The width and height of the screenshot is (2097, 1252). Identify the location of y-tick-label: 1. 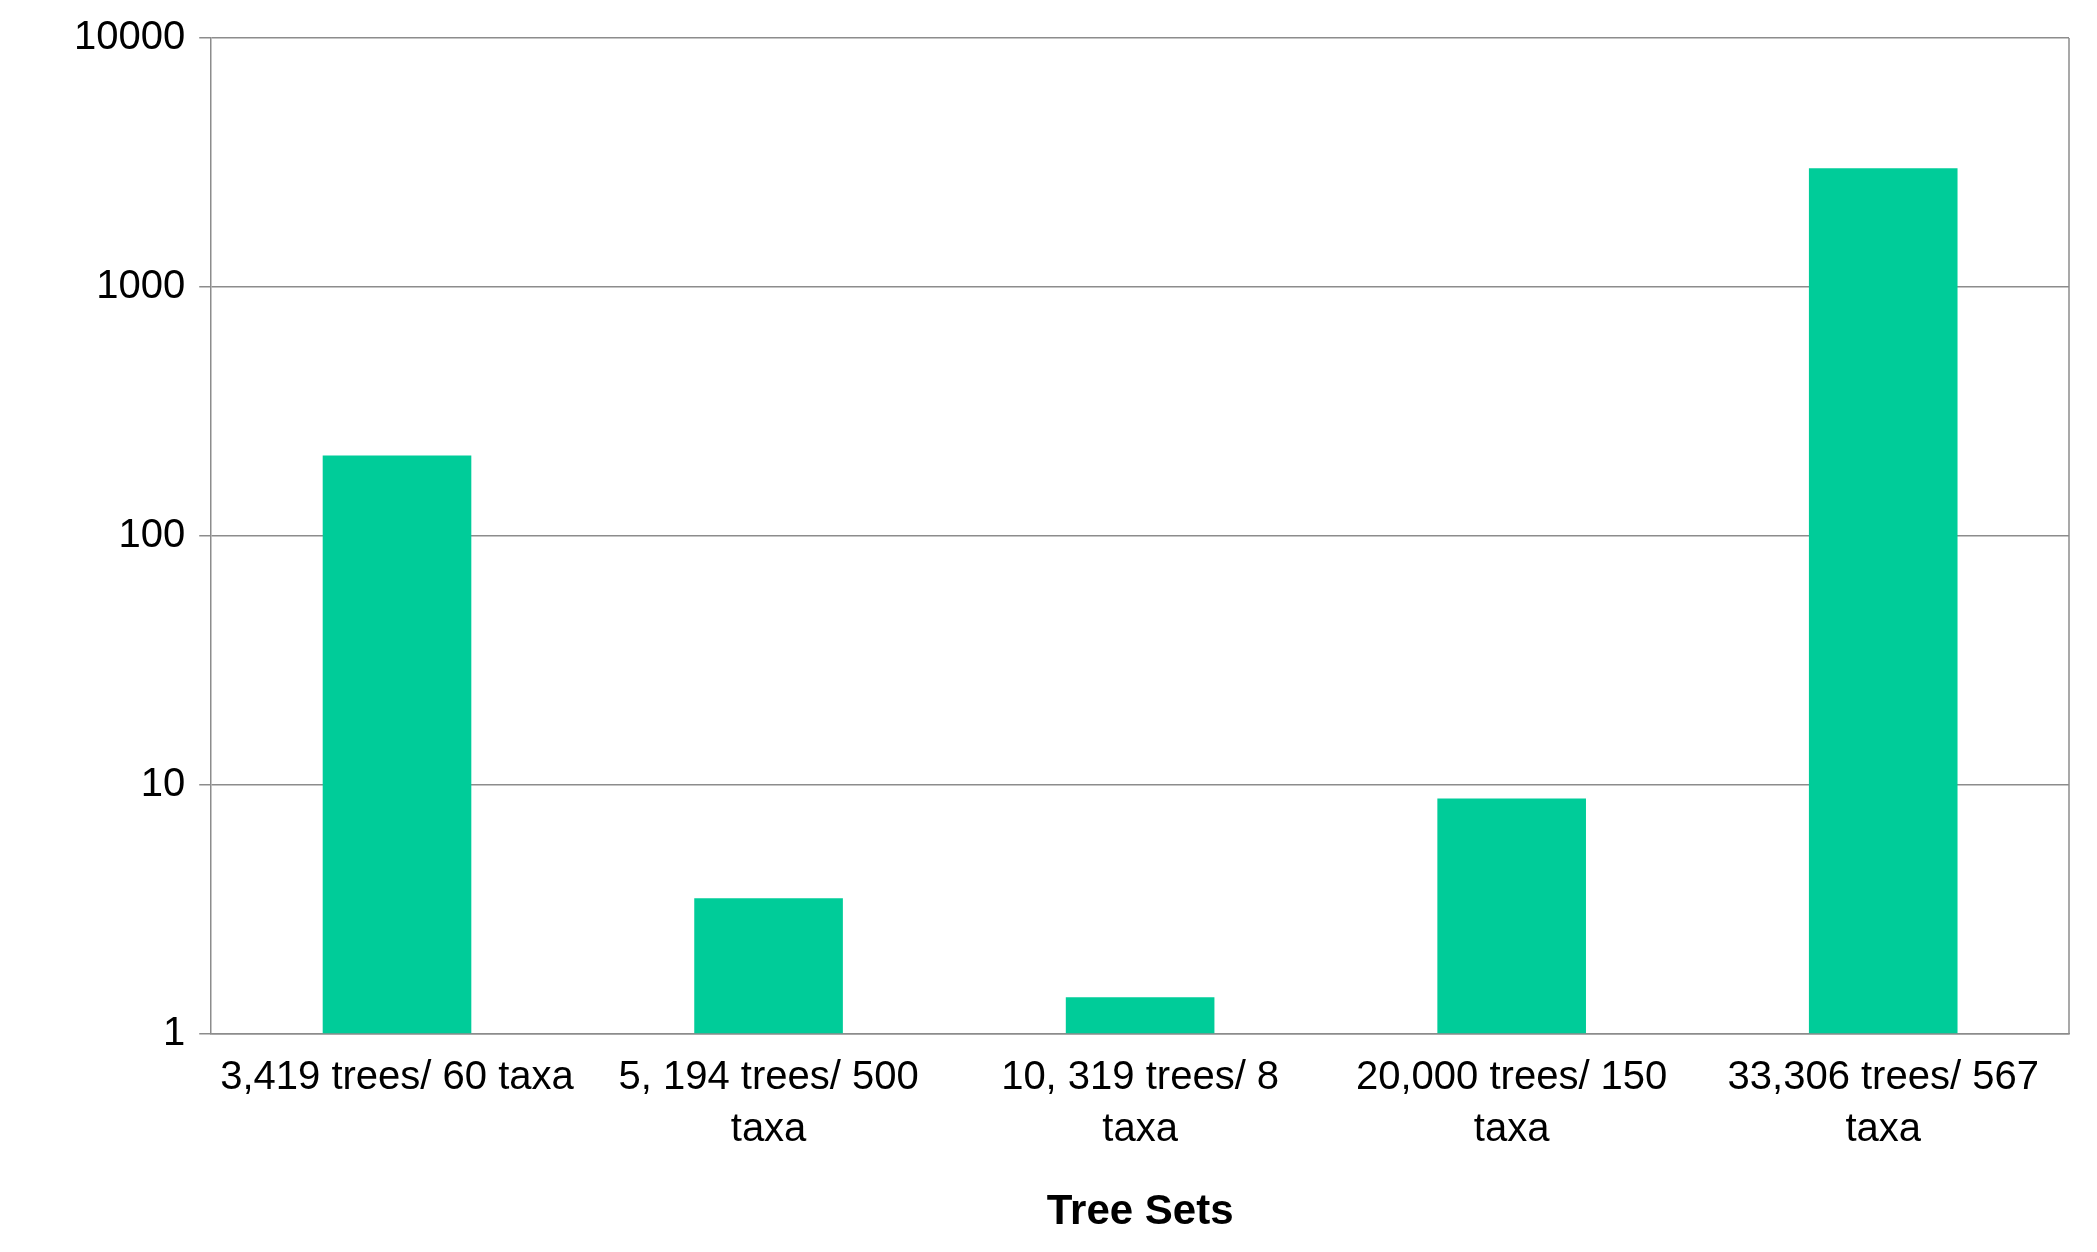
(174, 1030).